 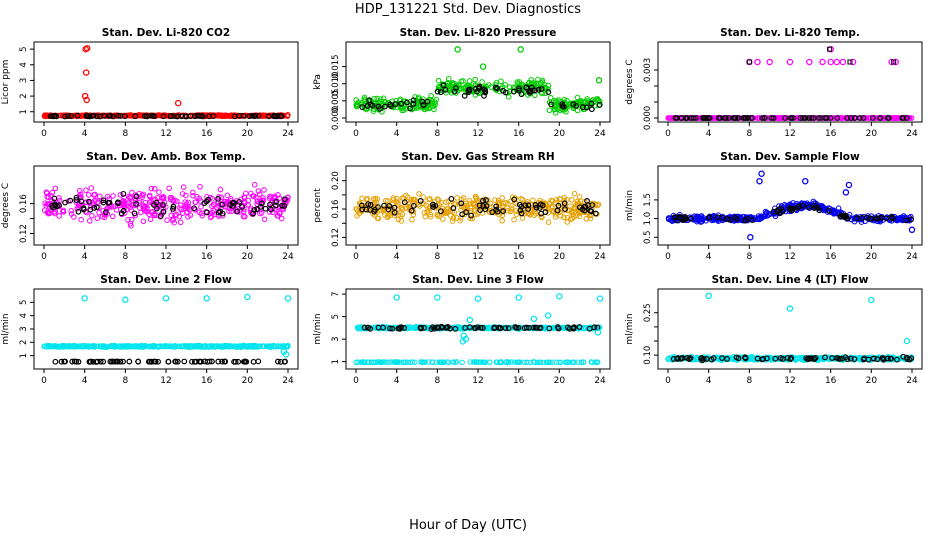 What do you see at coordinates (6, 82) in the screenshot?
I see `y-axis-label: Licor ppm` at bounding box center [6, 82].